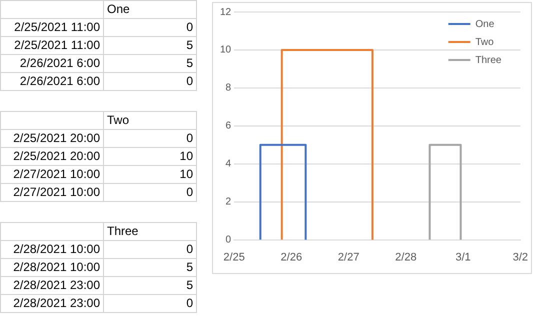 The width and height of the screenshot is (540, 333). What do you see at coordinates (150, 231) in the screenshot?
I see `text: Three` at bounding box center [150, 231].